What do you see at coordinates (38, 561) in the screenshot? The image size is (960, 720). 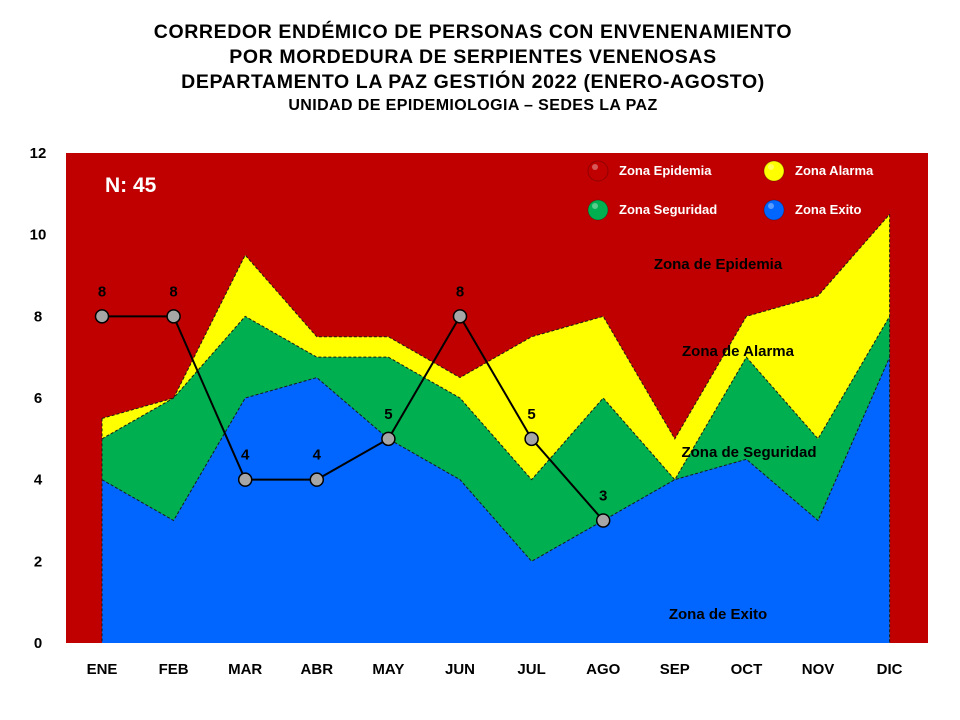 I see `y-tick-label-2: 2` at bounding box center [38, 561].